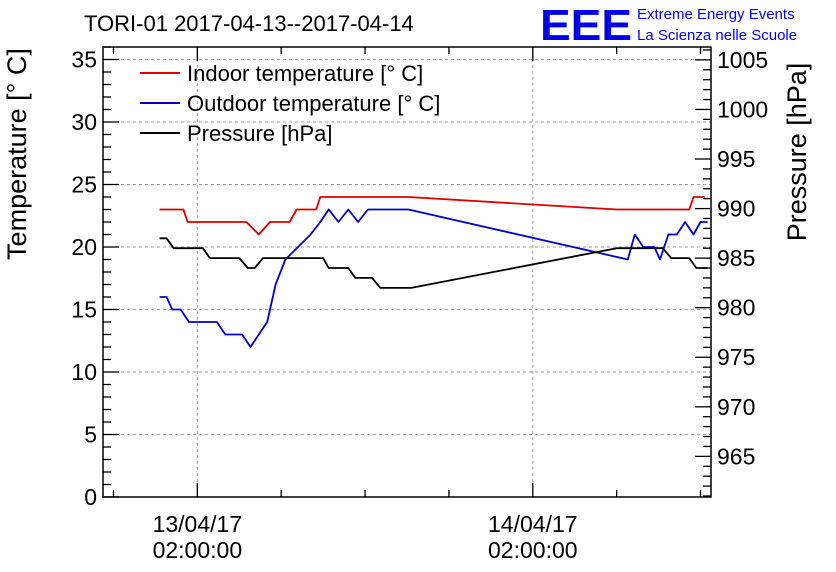 This screenshot has height=572, width=836. Describe the element at coordinates (736, 456) in the screenshot. I see `y-right-tick-label: 965` at that location.